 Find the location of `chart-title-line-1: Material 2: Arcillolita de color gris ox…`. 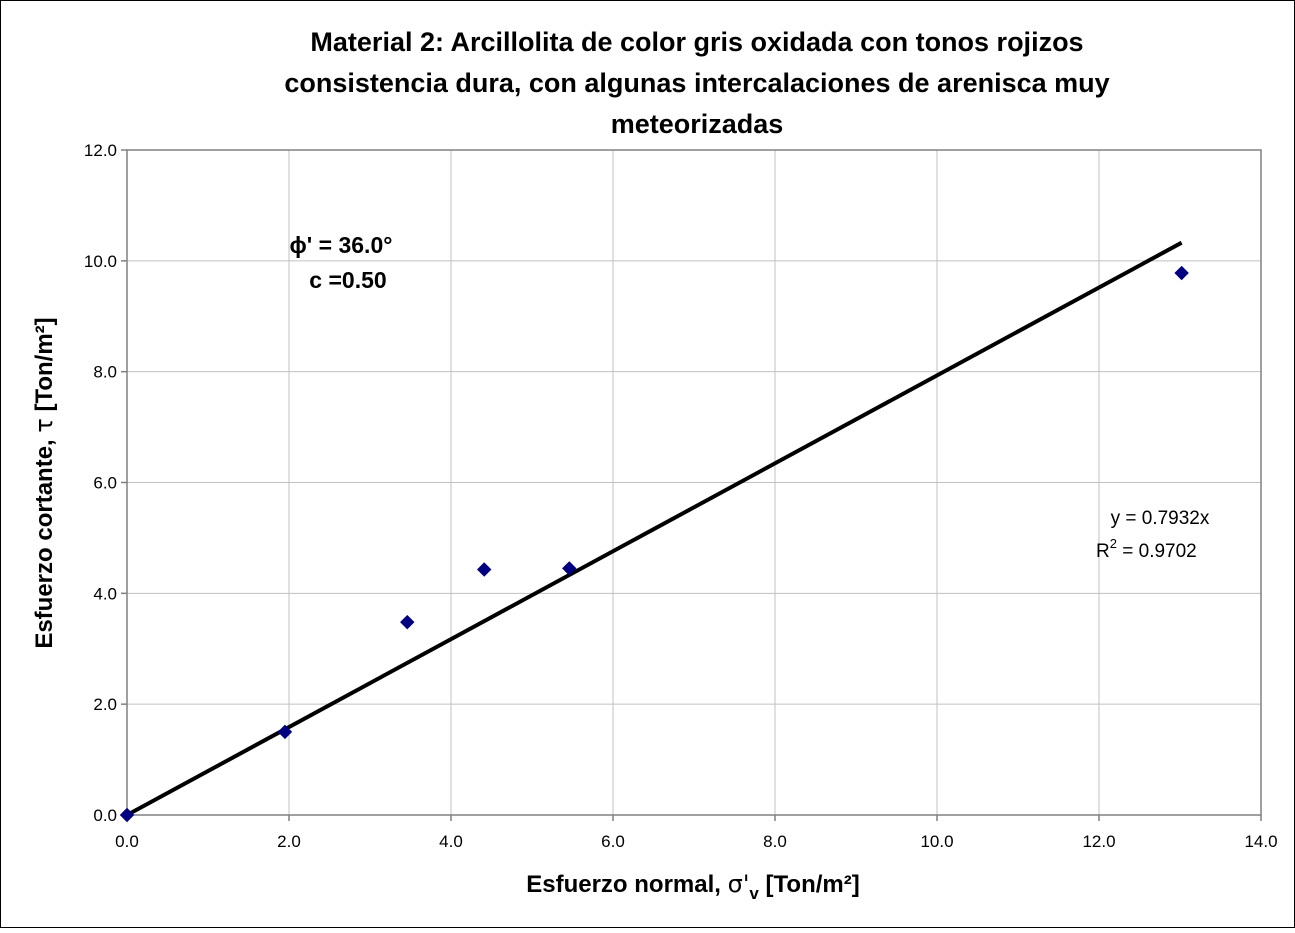

chart-title-line-1: Material 2: Arcillolita de color gris ox… is located at coordinates (696, 42).